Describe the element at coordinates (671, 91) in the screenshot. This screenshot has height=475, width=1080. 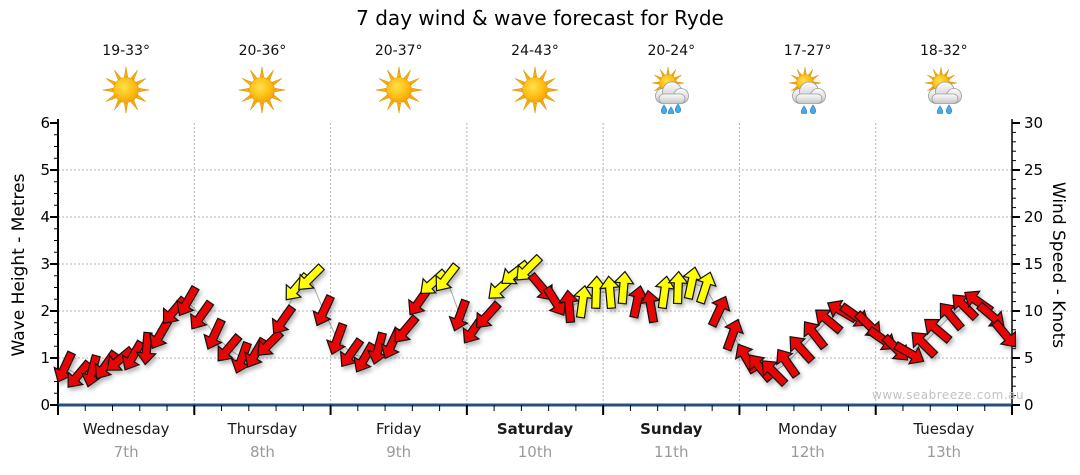
I see `sun-cloud-showers-heavy-icon` at that location.